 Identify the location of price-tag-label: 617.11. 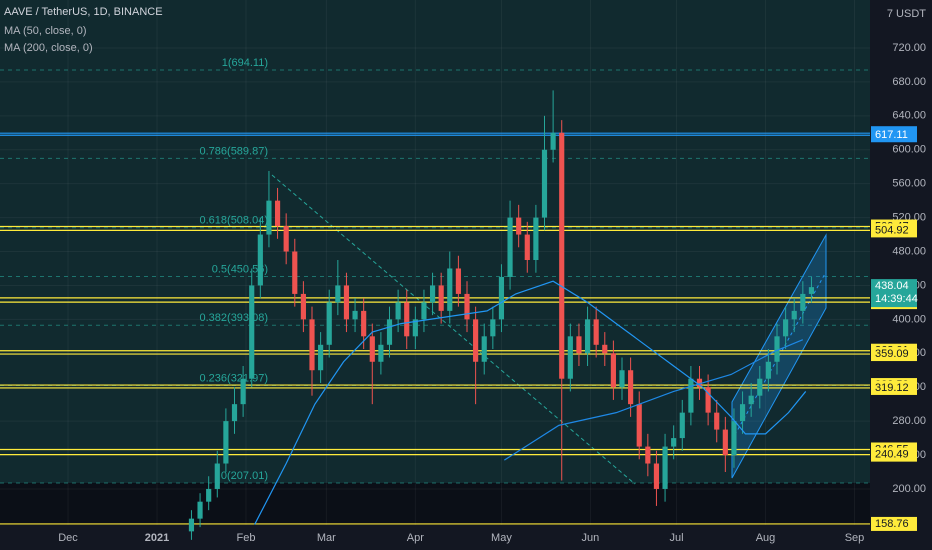
(891, 135).